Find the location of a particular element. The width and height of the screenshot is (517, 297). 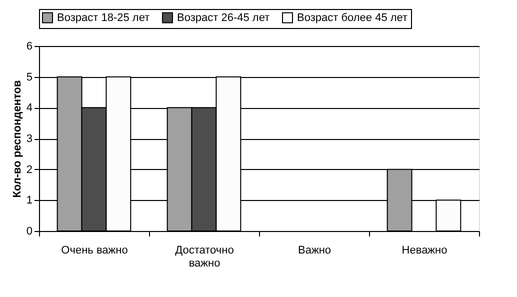

legend-label: Возраст 26-45 лет is located at coordinates (223, 18).